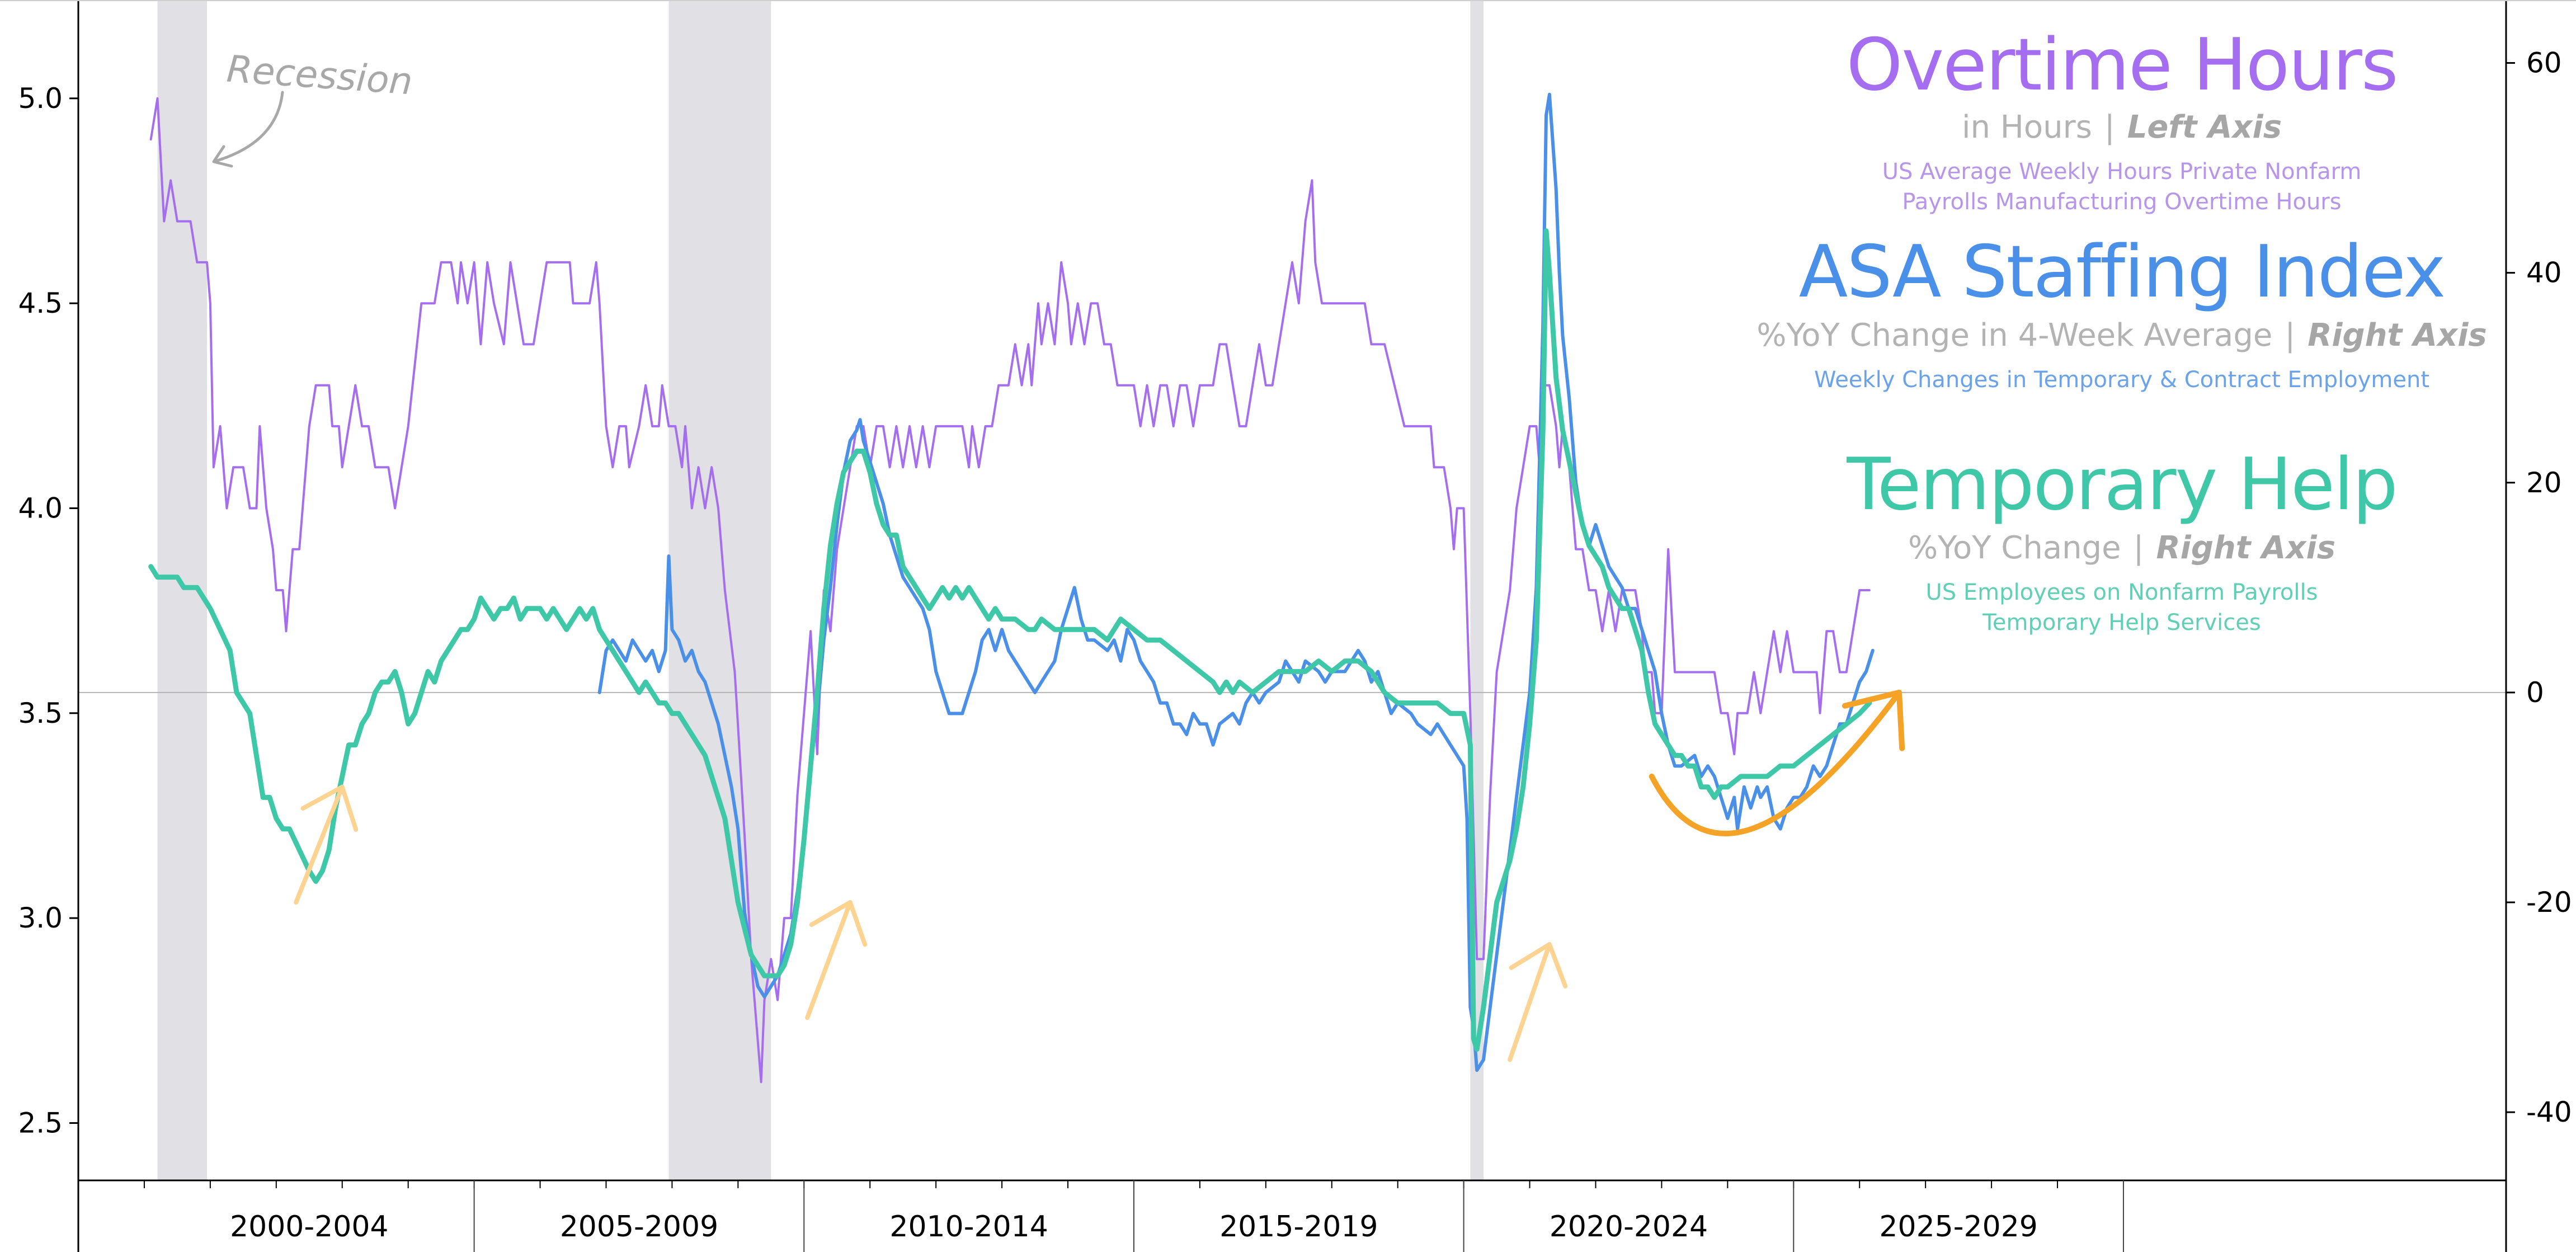  I want to click on right-axis-tick-label: 0, so click(2535, 692).